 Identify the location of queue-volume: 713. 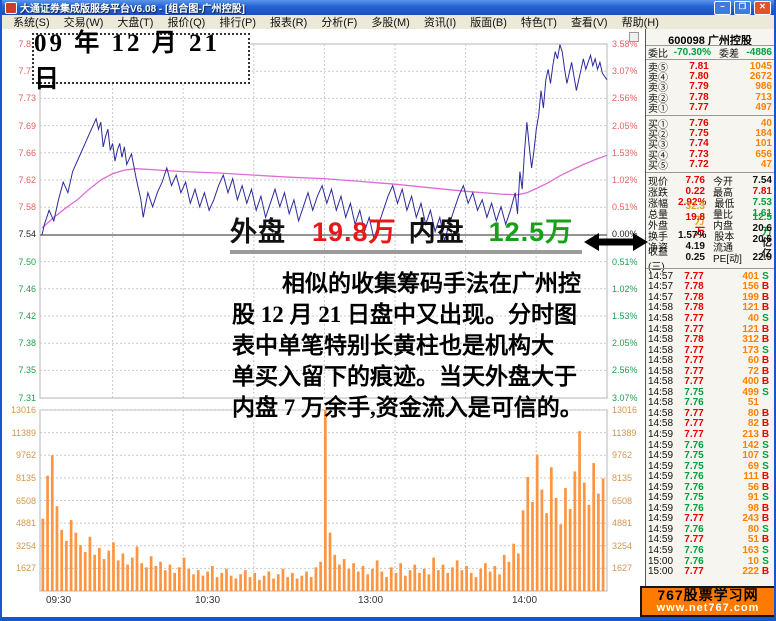
(763, 97).